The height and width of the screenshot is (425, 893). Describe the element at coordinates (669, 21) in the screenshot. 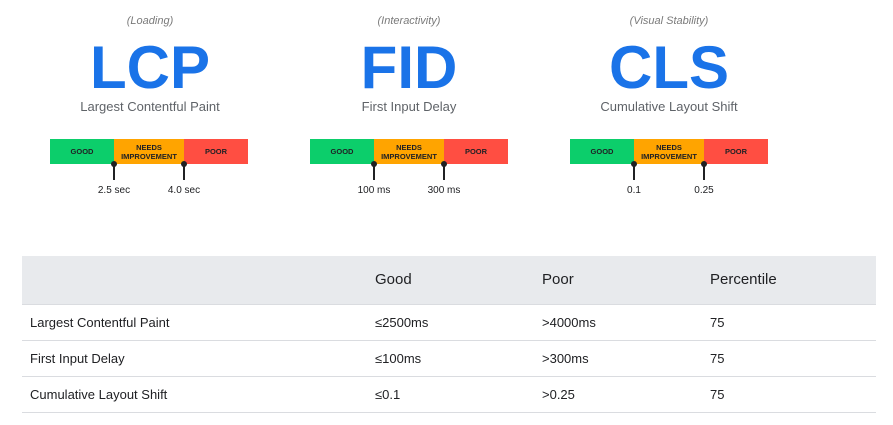

I see `metric-category: (Visual Stability)` at that location.